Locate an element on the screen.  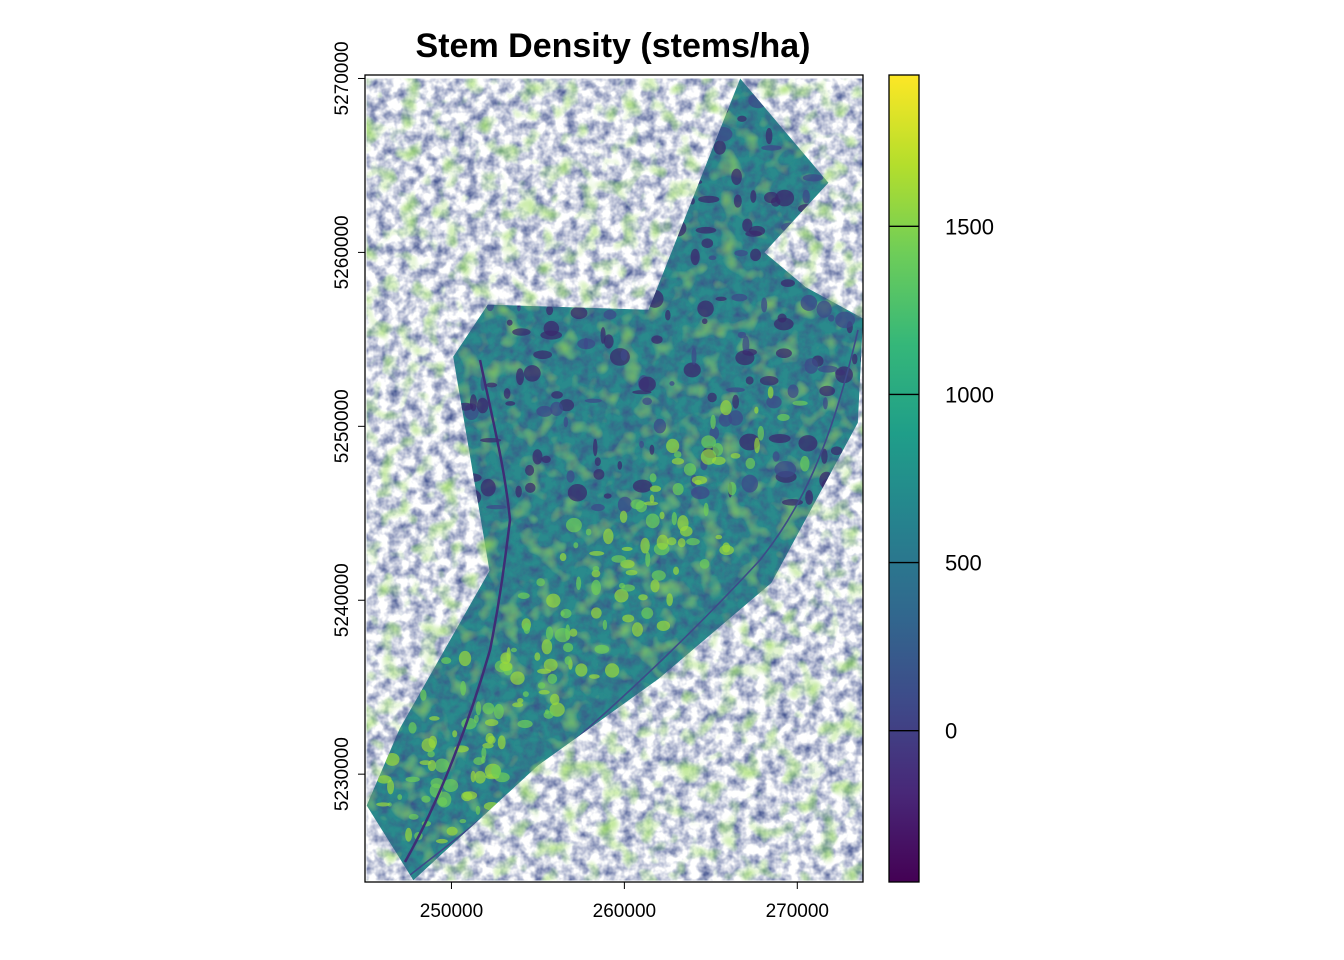
x-tick-label: 260000 is located at coordinates (624, 911).